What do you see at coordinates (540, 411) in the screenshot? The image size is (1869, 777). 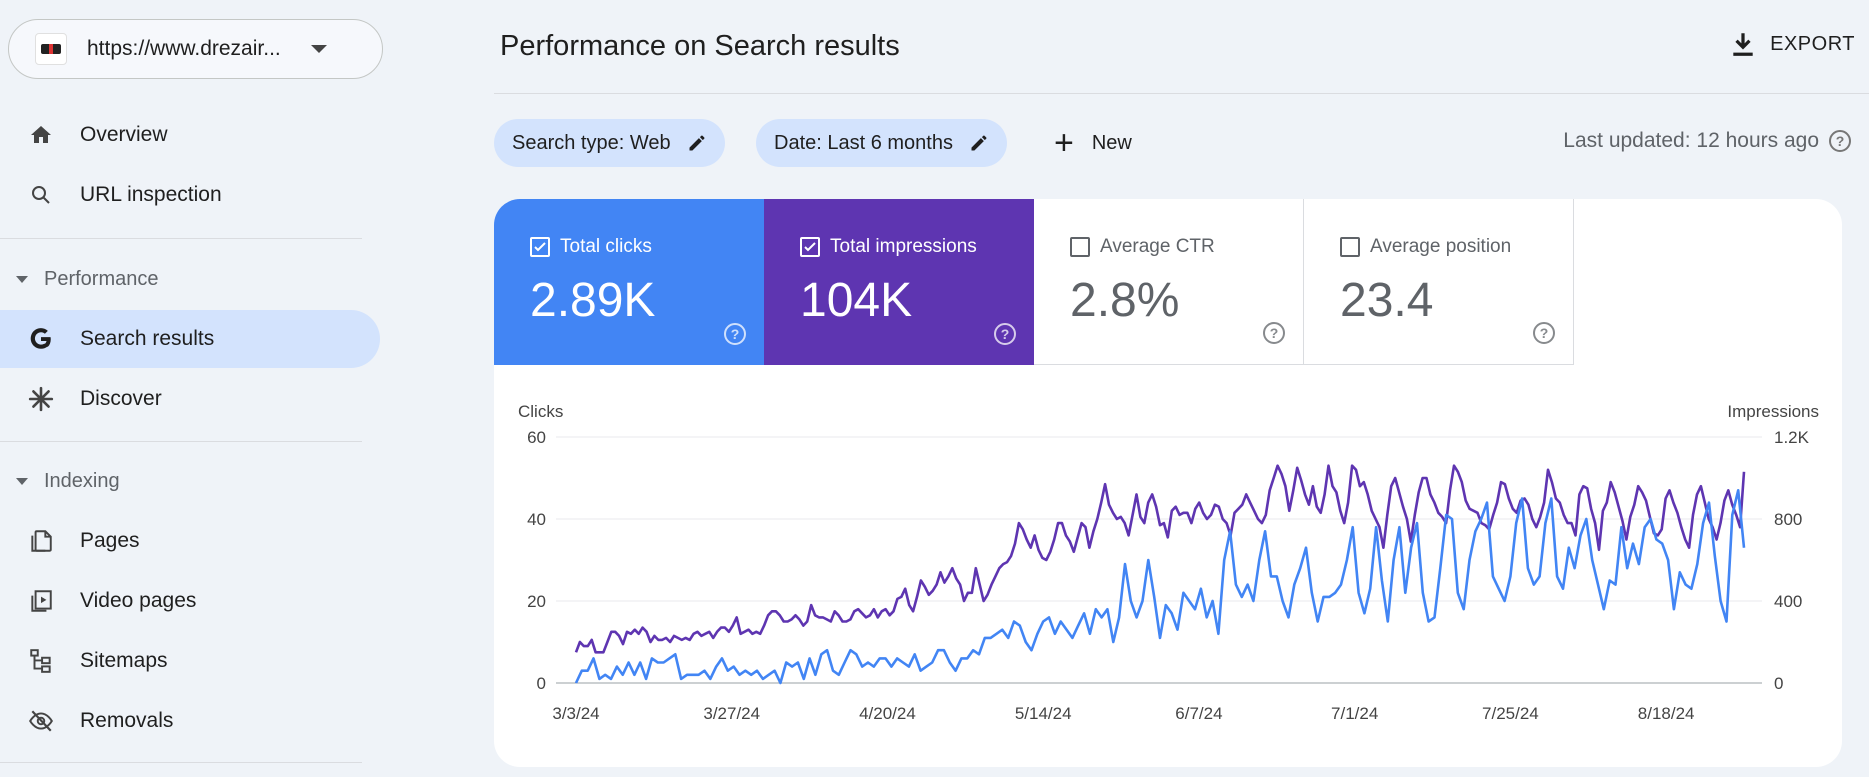 I see `left-axis-label: Clicks` at bounding box center [540, 411].